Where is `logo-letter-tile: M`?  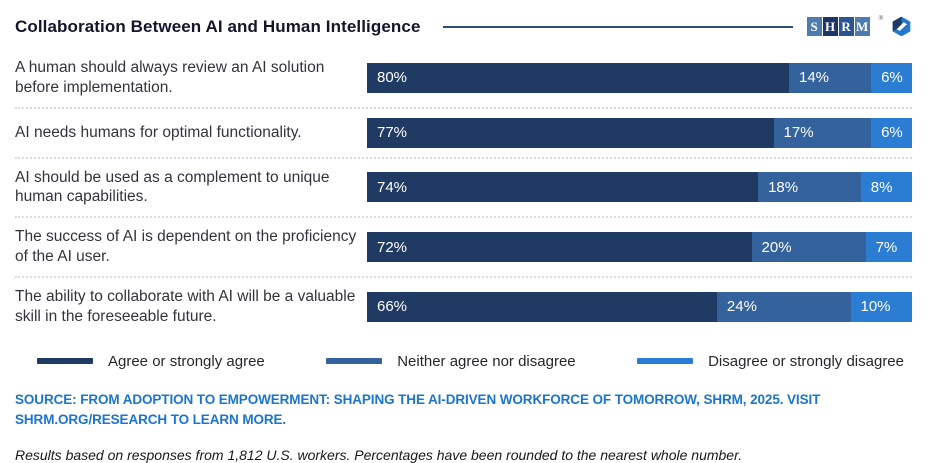
logo-letter-tile: M is located at coordinates (862, 26).